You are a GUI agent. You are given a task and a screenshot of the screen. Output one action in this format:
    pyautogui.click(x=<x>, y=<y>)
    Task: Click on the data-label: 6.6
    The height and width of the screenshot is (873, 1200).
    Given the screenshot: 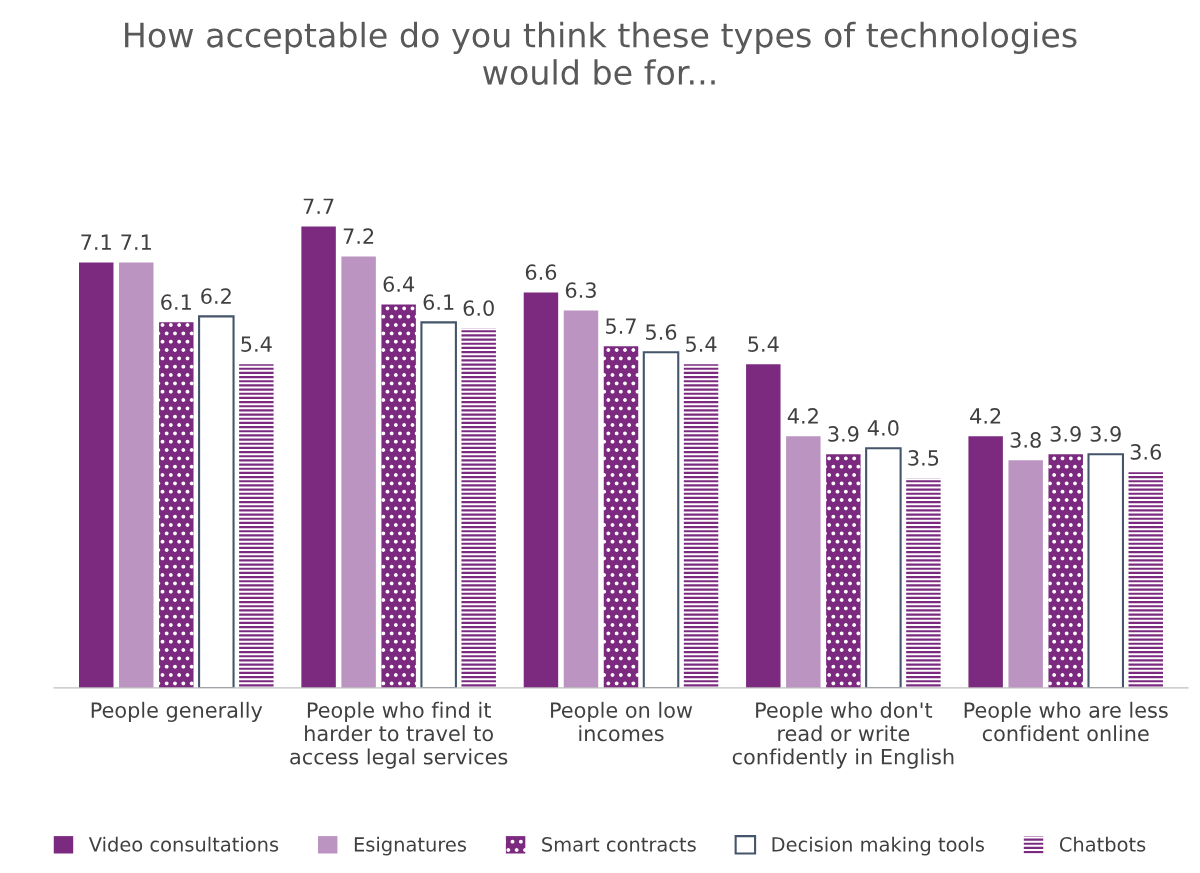 What is the action you would take?
    pyautogui.click(x=541, y=272)
    